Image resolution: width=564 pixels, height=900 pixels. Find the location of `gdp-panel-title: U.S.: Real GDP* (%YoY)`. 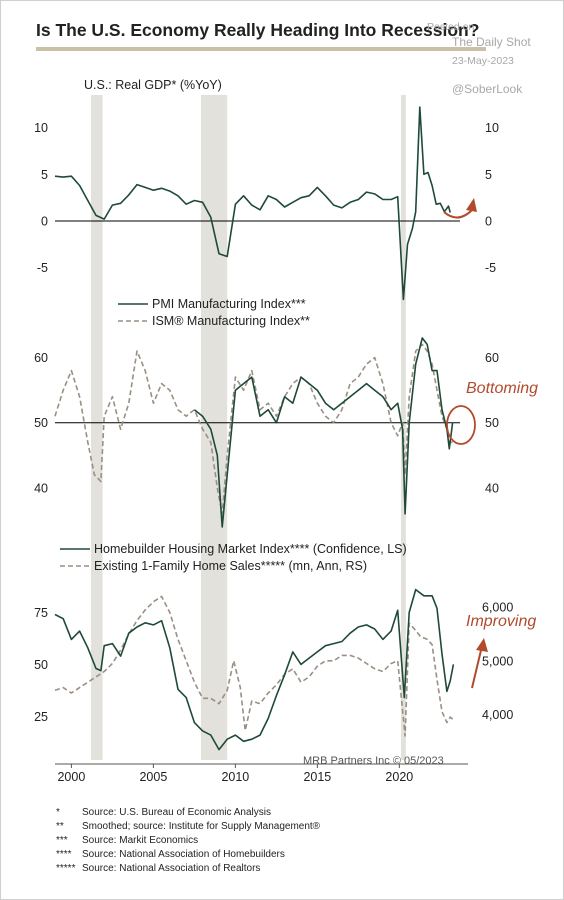

gdp-panel-title: U.S.: Real GDP* (%YoY) is located at coordinates (153, 85).